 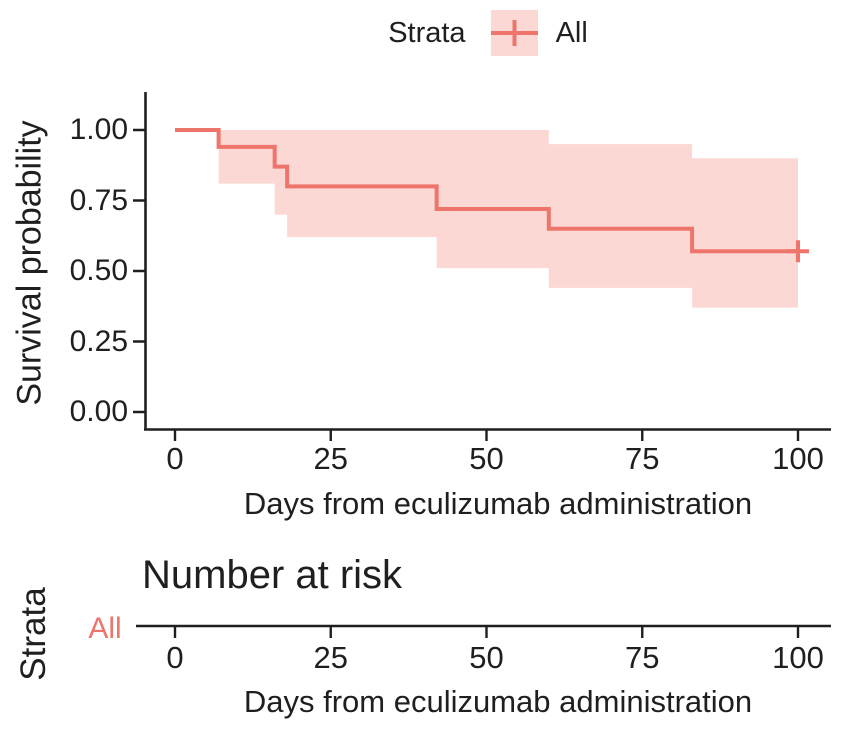 I want to click on y-tick-label: 0.50, so click(x=98, y=270).